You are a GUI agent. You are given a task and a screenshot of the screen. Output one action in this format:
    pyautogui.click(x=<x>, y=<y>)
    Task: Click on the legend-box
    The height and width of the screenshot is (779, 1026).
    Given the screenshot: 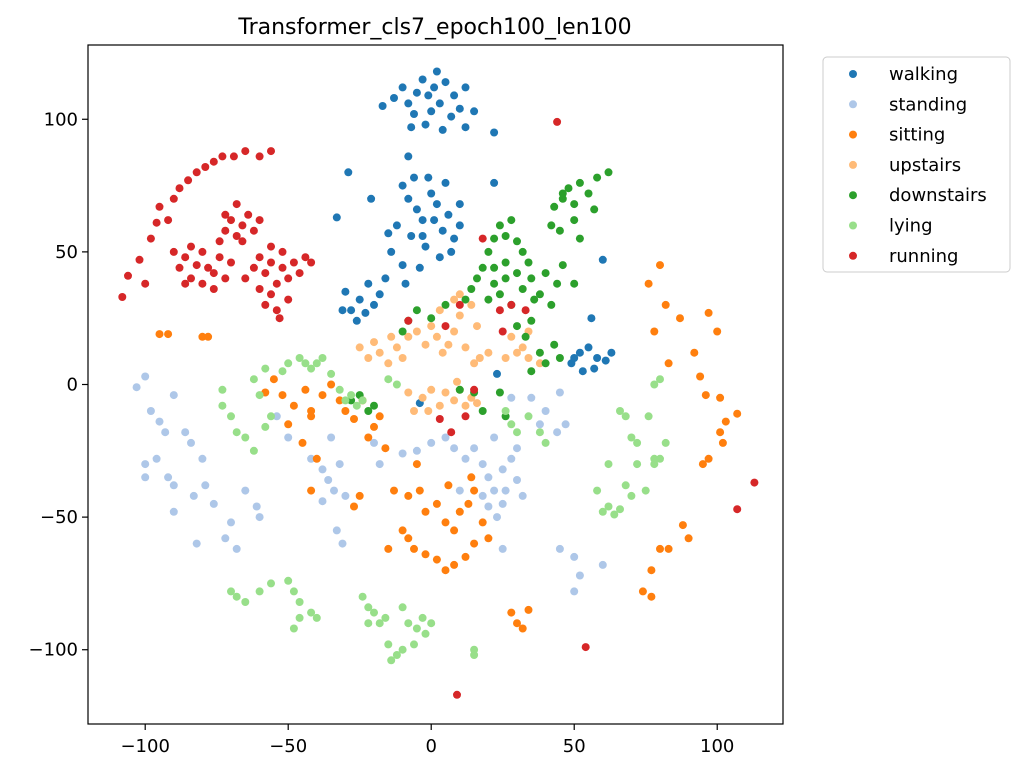 What is the action you would take?
    pyautogui.click(x=916, y=164)
    